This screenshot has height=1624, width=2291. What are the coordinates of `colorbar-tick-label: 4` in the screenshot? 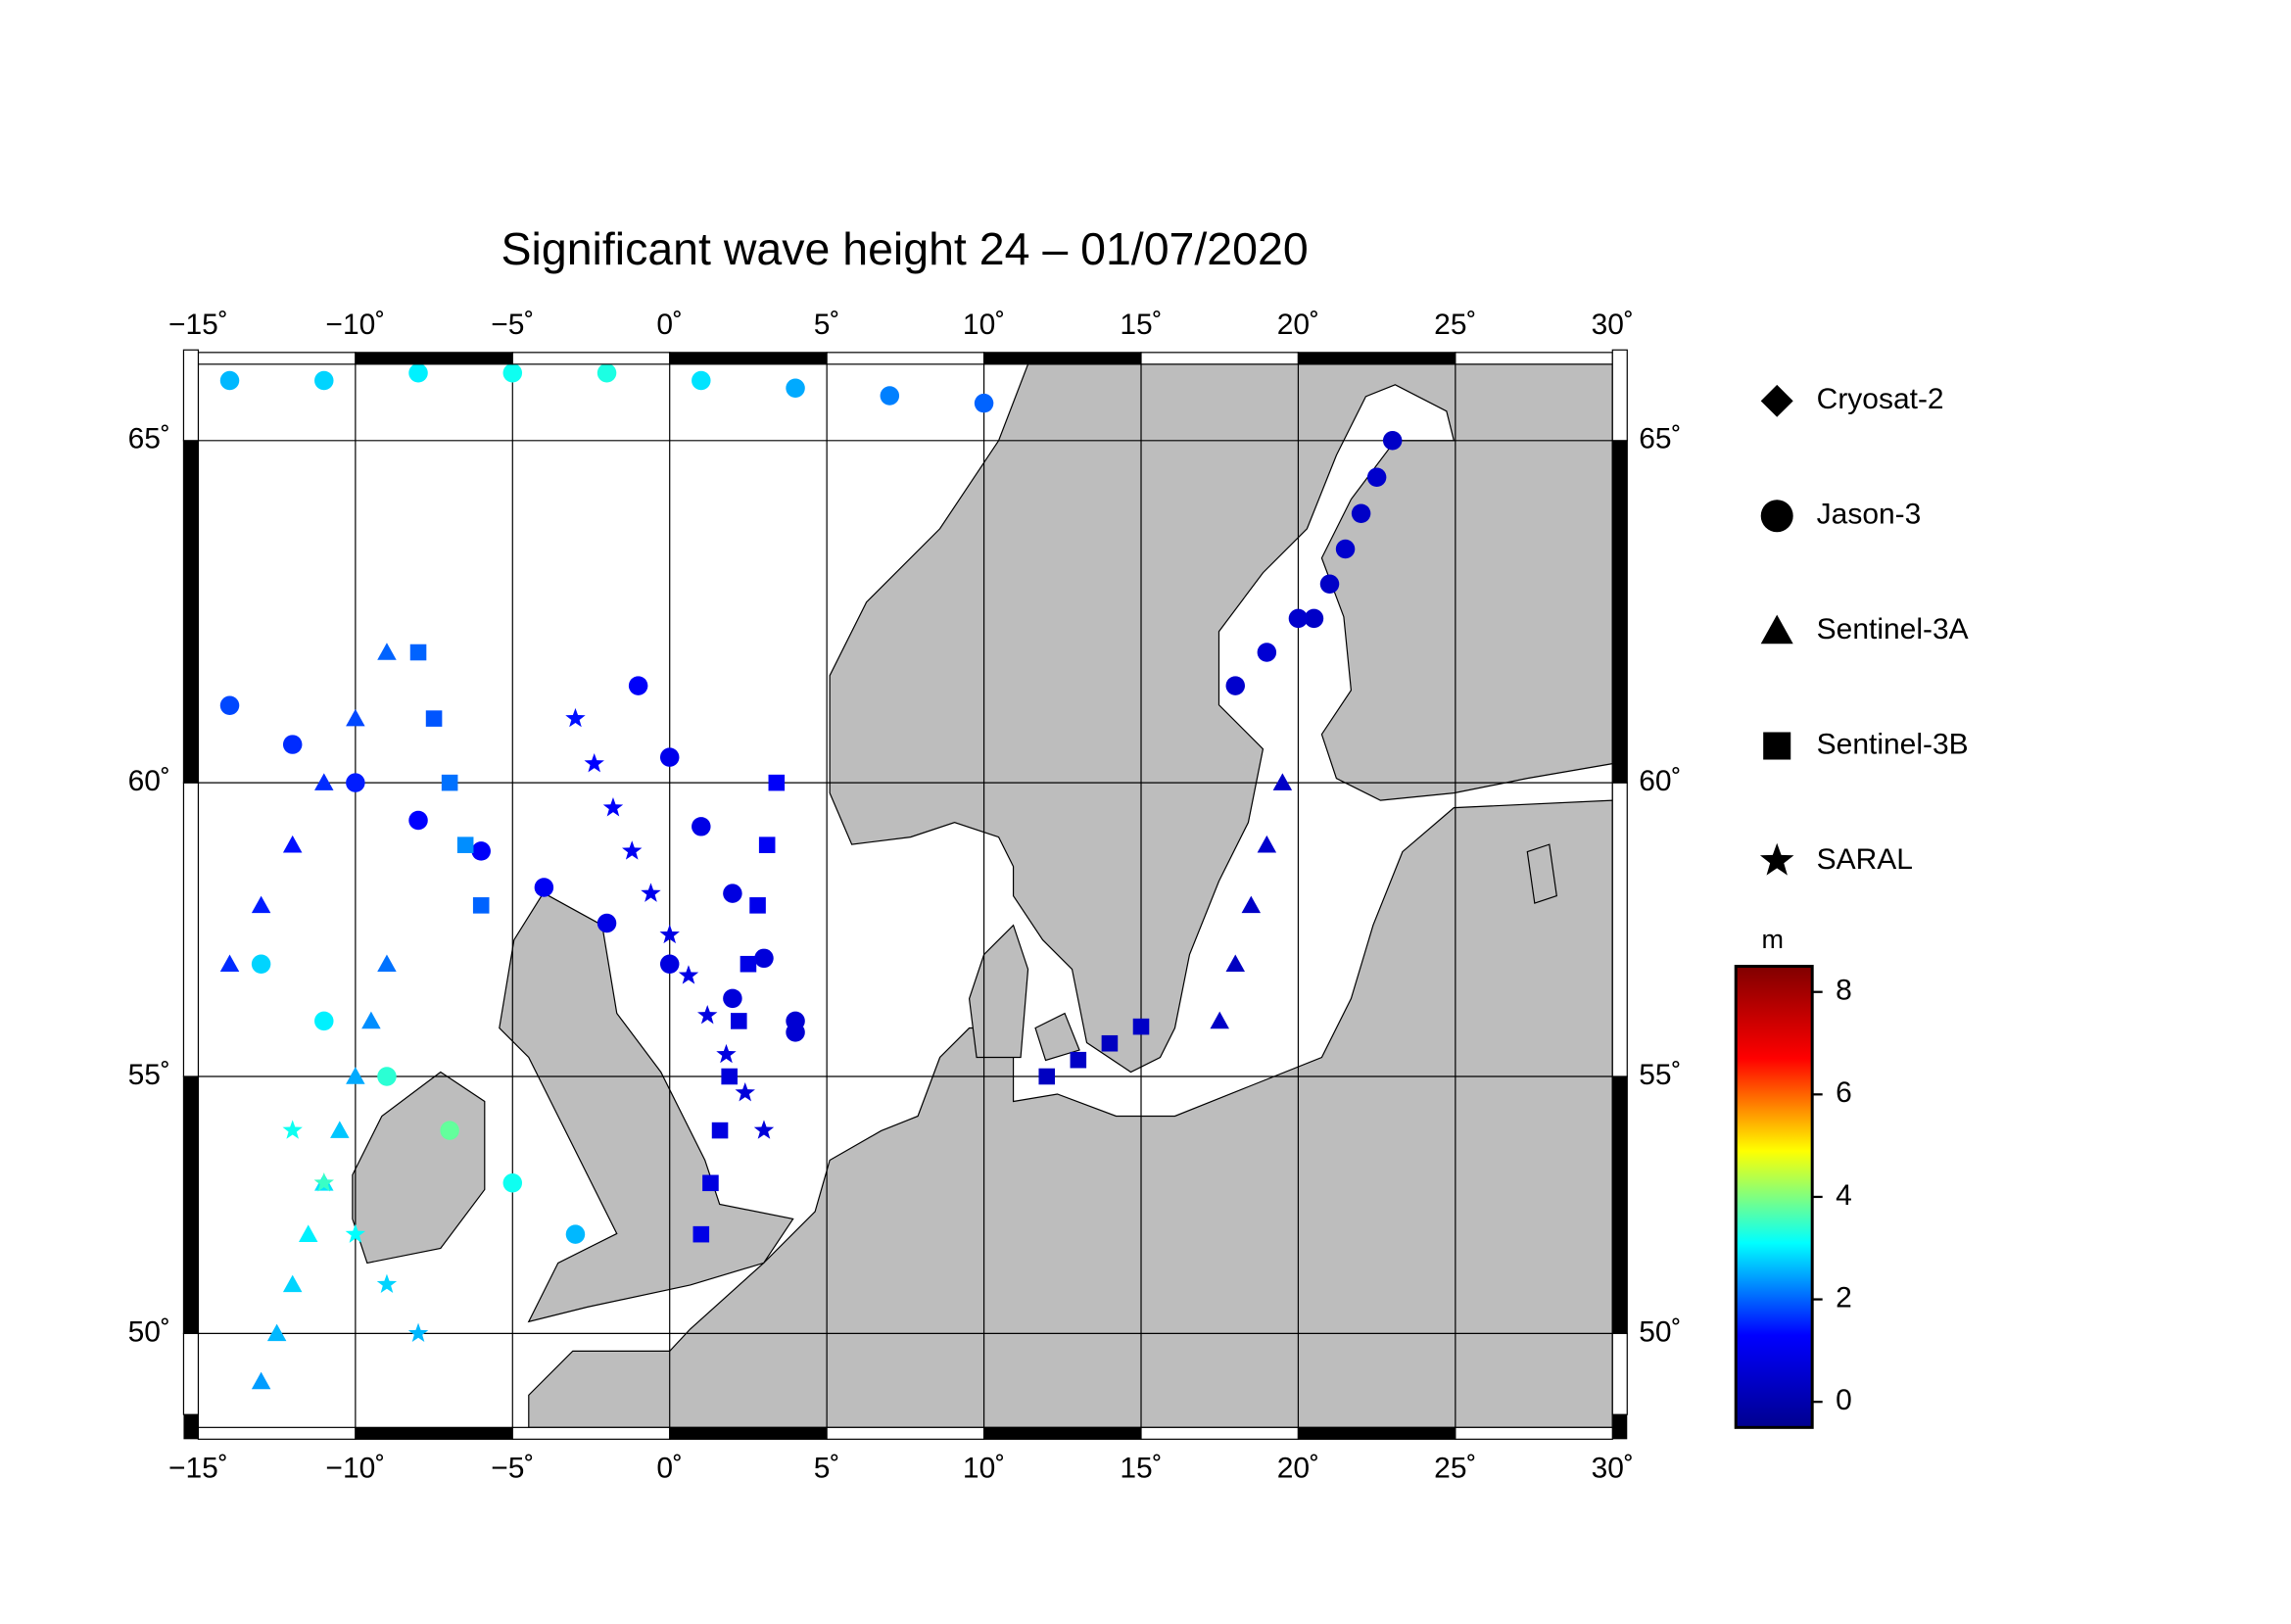 It's located at (1844, 1195).